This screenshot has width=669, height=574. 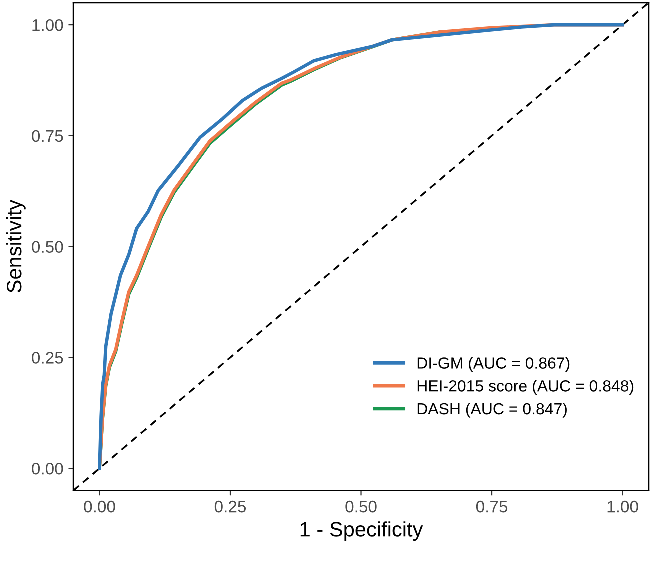 What do you see at coordinates (48, 136) in the screenshot?
I see `y-tick-label: 0.75` at bounding box center [48, 136].